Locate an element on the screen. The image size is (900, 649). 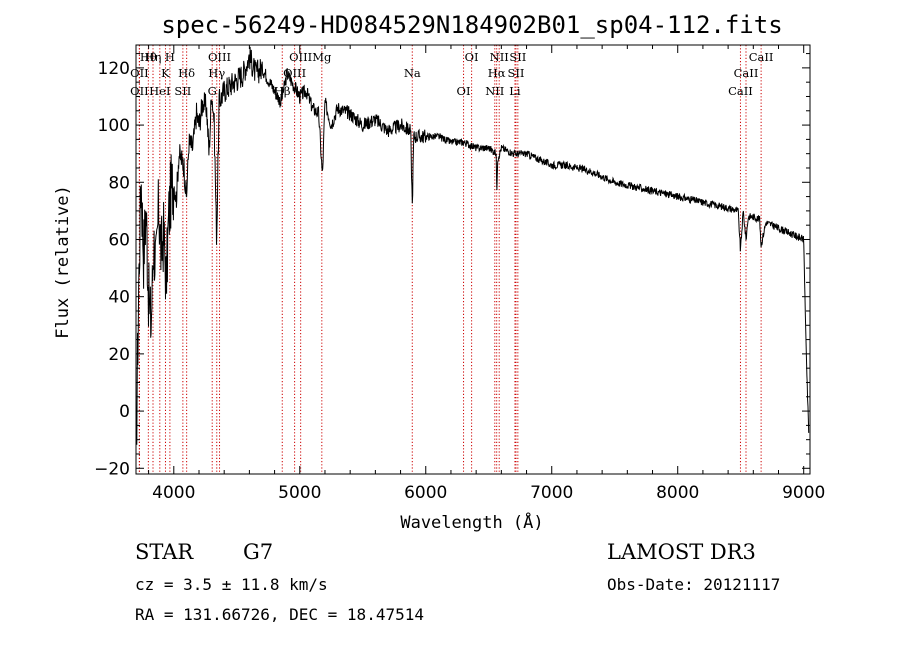
y-tick-label: 60 is located at coordinates (119, 240).